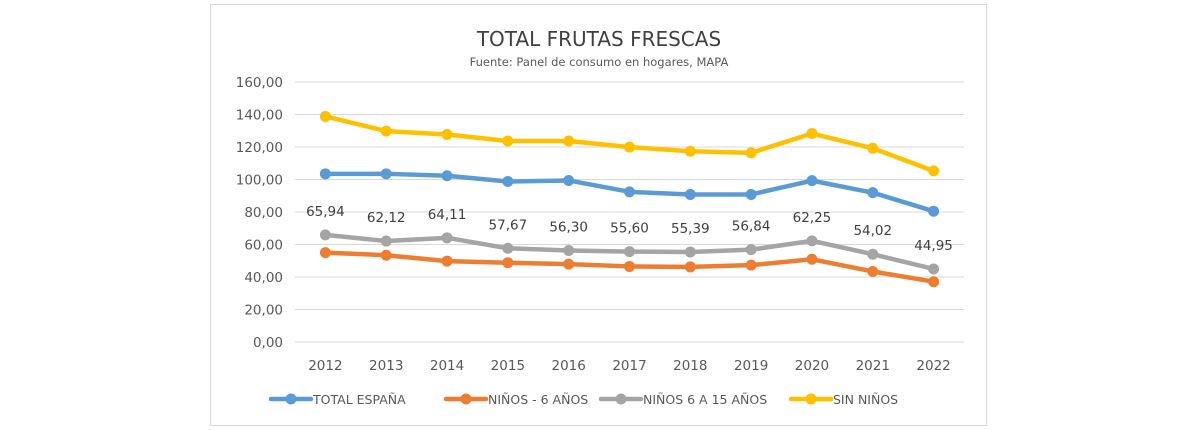 The image size is (1200, 430). I want to click on legend-item: NIÑOS 6 A 15 AÑOS, so click(682, 399).